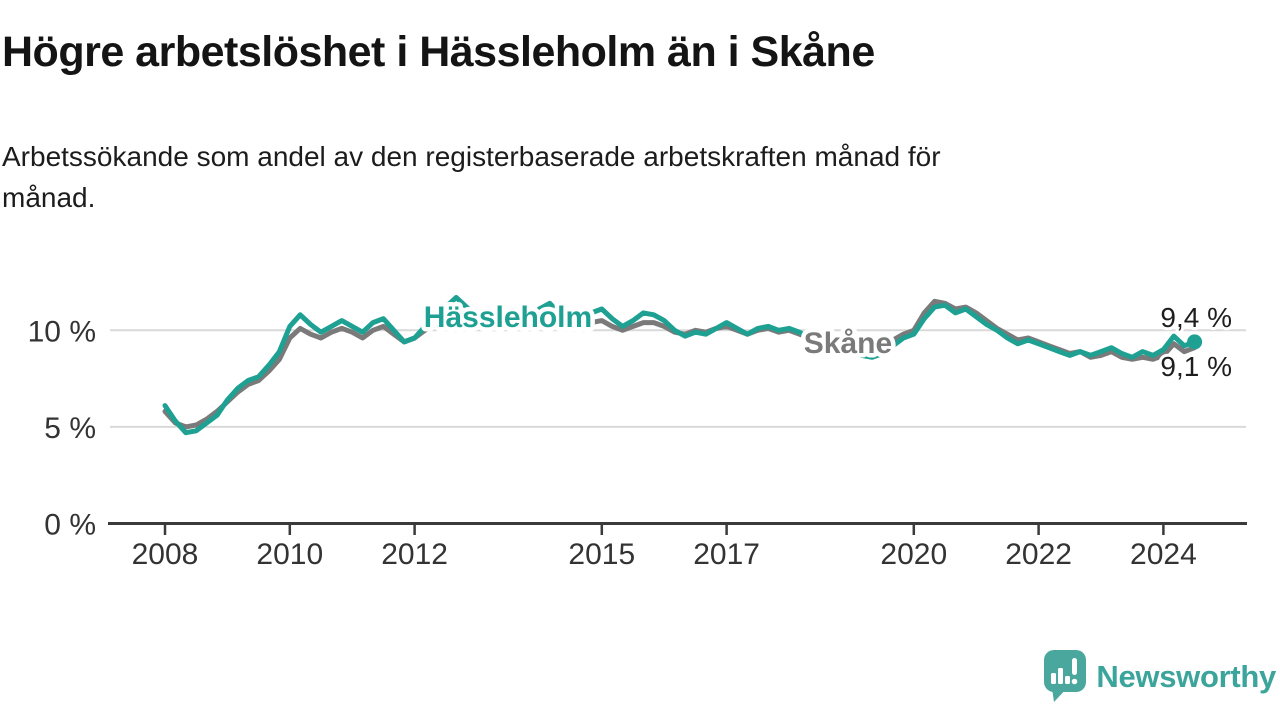 This screenshot has width=1280, height=720. I want to click on x-tick-label: 2020, so click(913, 554).